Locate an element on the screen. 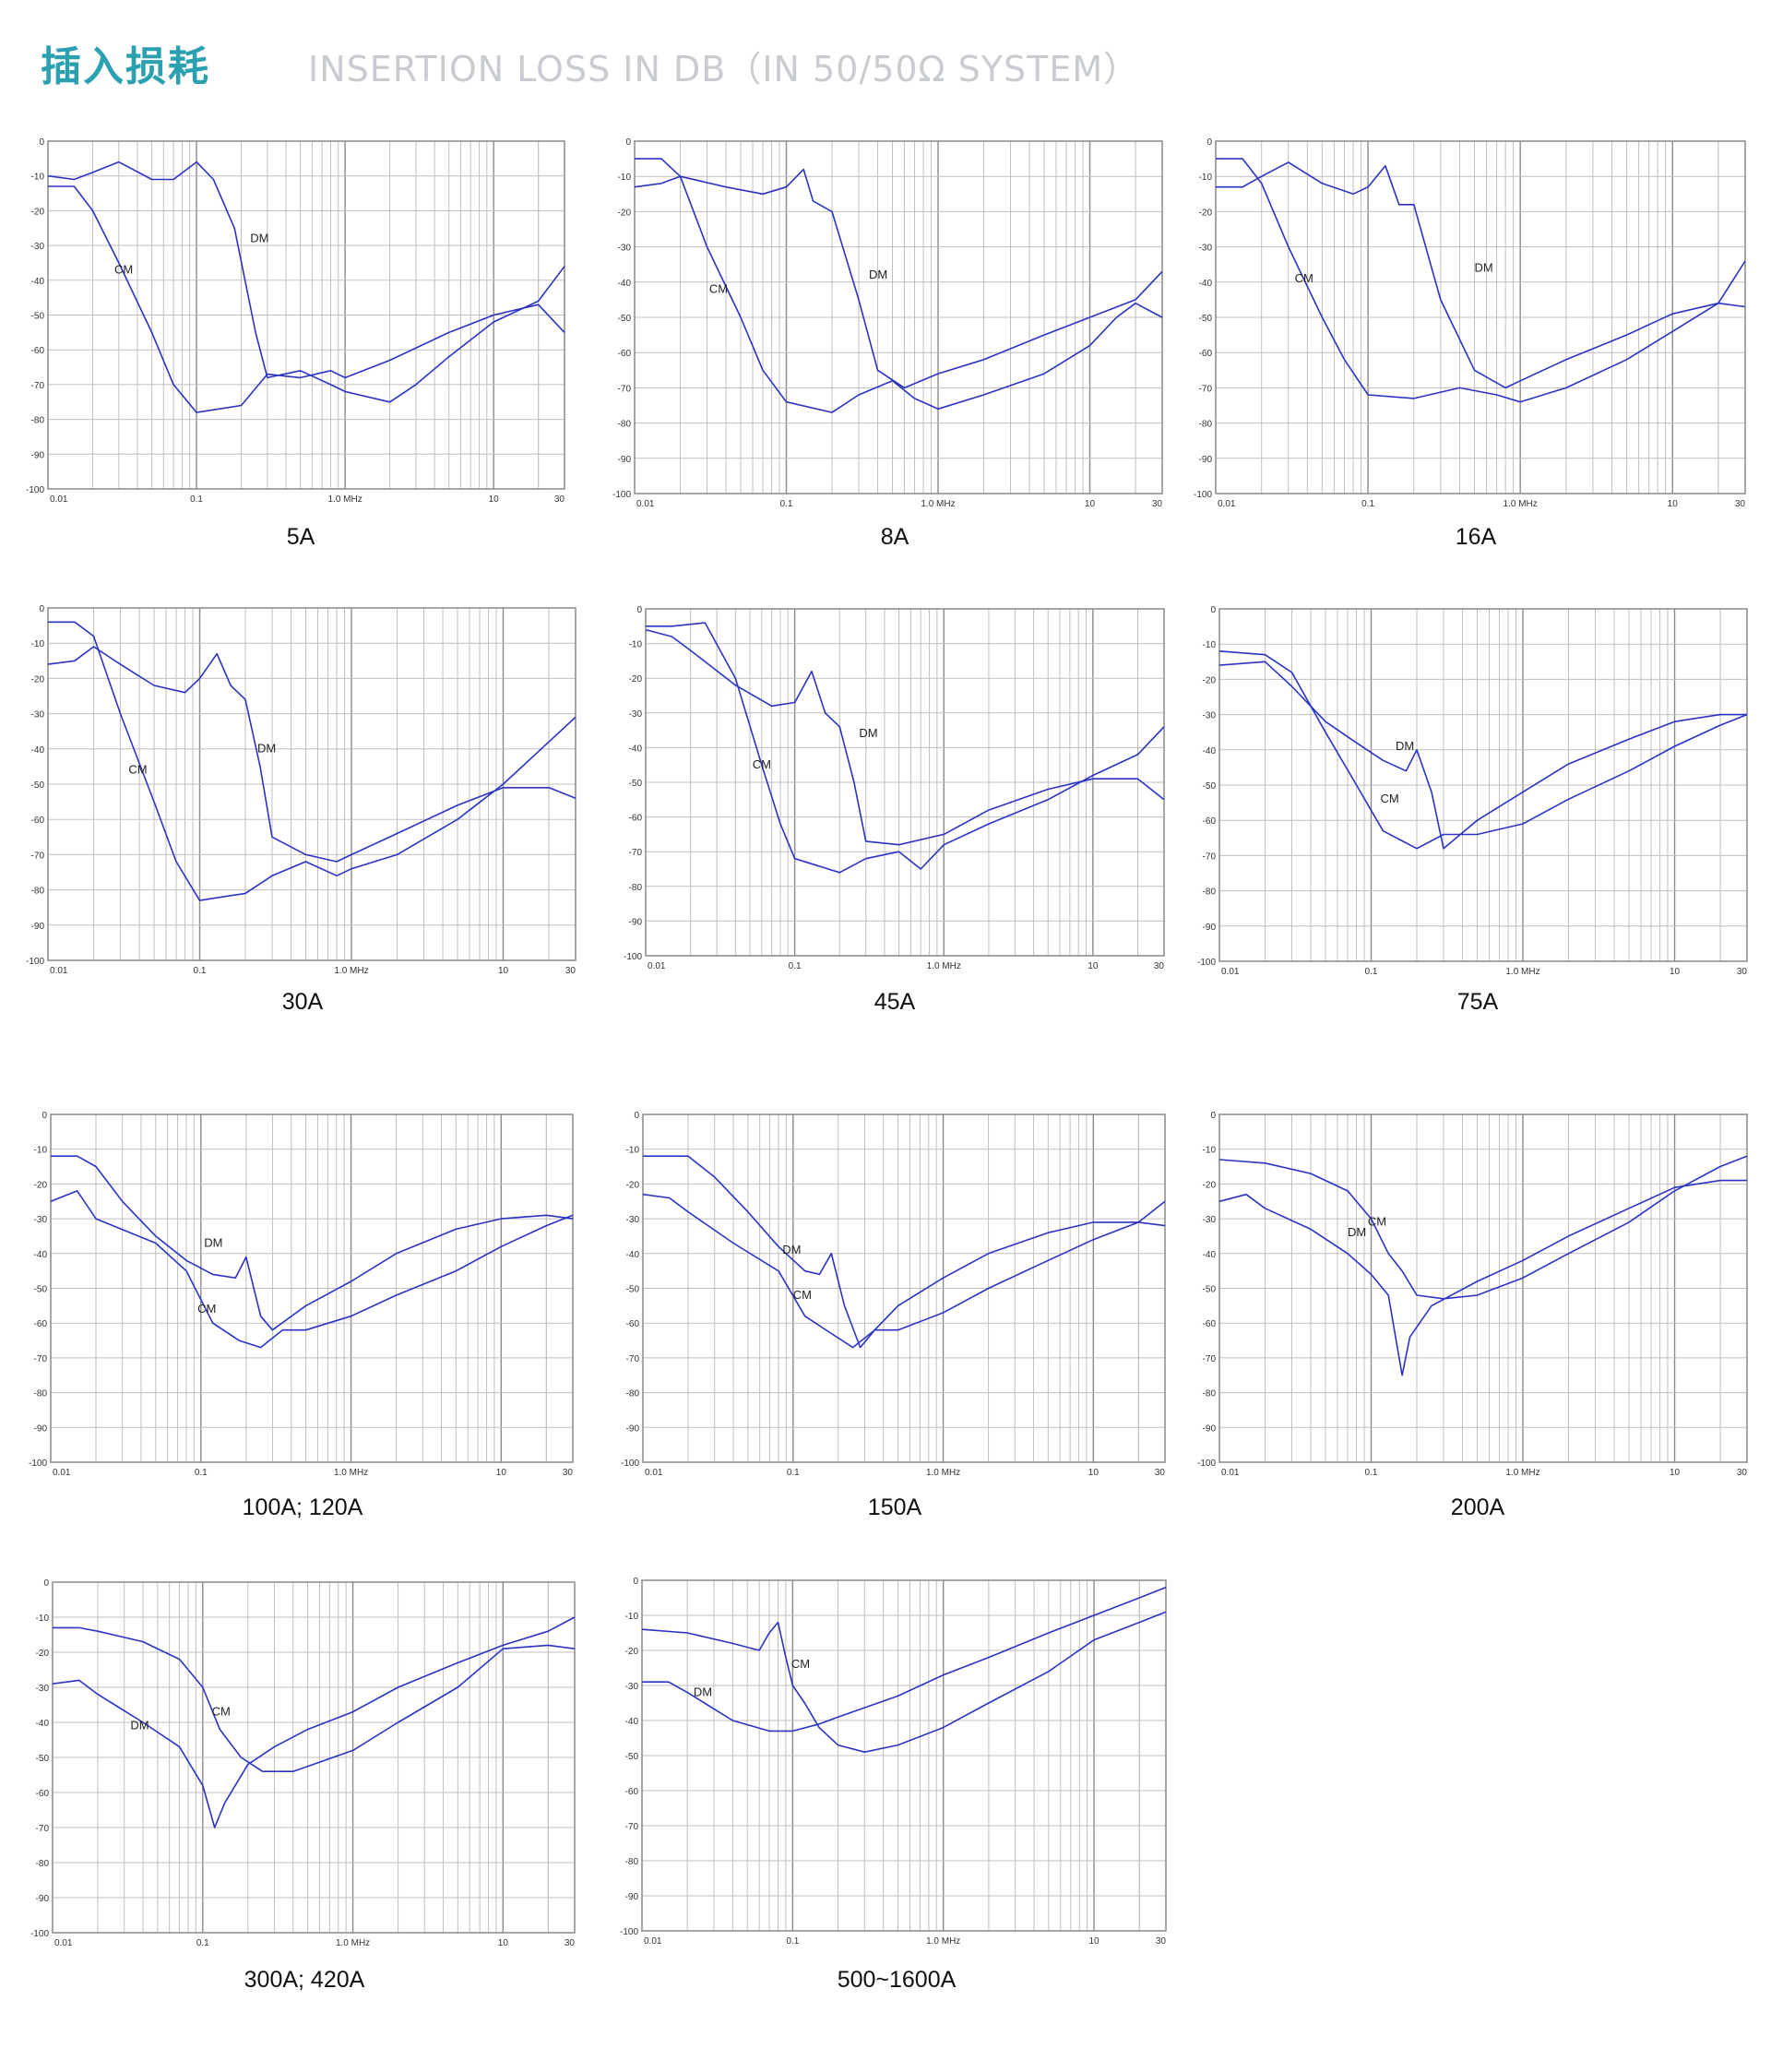 The image size is (1771, 2072). chart-caption: 100A; 120A is located at coordinates (302, 1507).